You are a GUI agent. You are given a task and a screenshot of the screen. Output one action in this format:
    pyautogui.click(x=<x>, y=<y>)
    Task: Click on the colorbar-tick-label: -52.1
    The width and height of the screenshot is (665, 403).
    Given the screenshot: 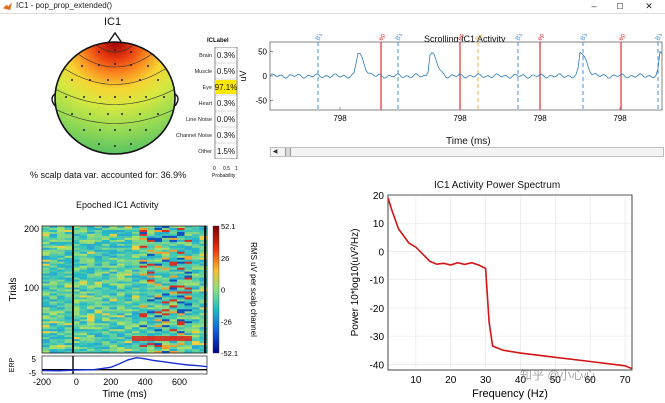 What is the action you would take?
    pyautogui.click(x=229, y=353)
    